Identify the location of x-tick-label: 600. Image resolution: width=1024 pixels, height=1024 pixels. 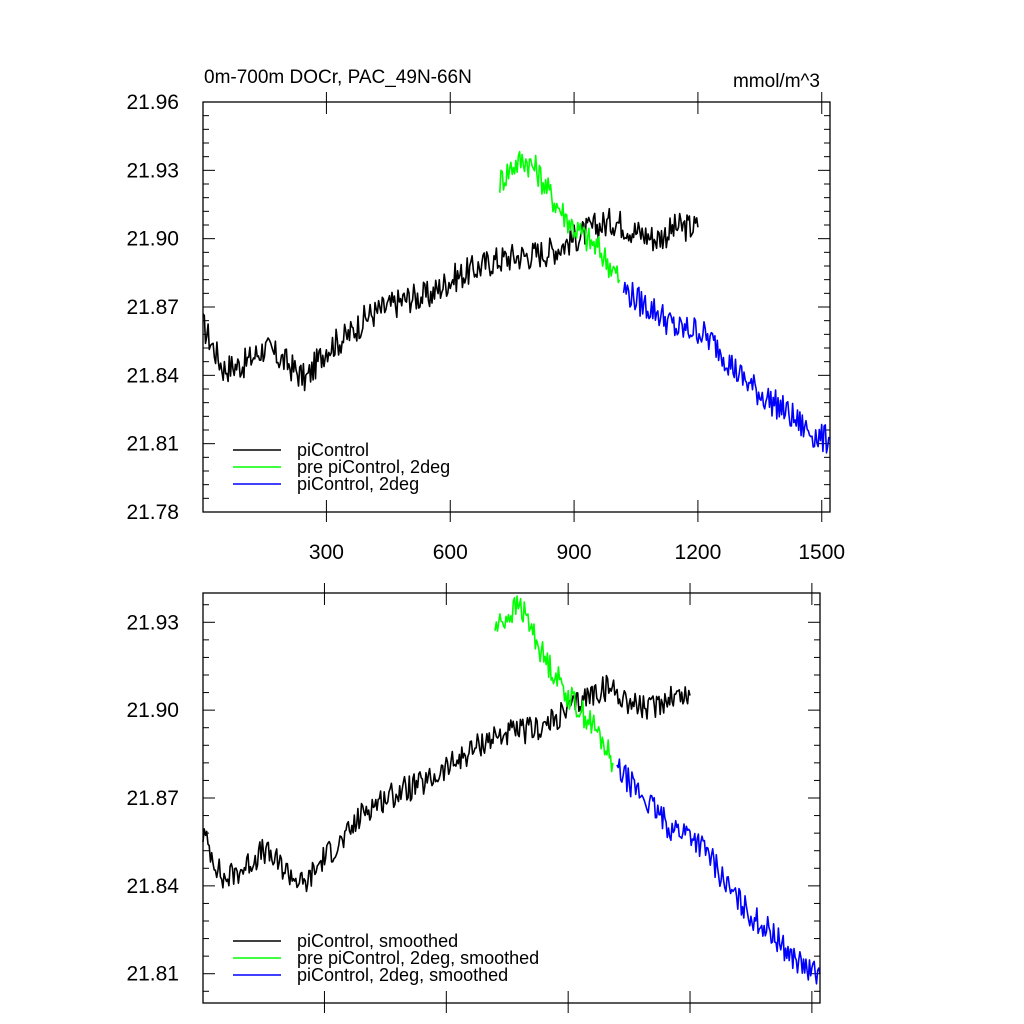
(450, 552).